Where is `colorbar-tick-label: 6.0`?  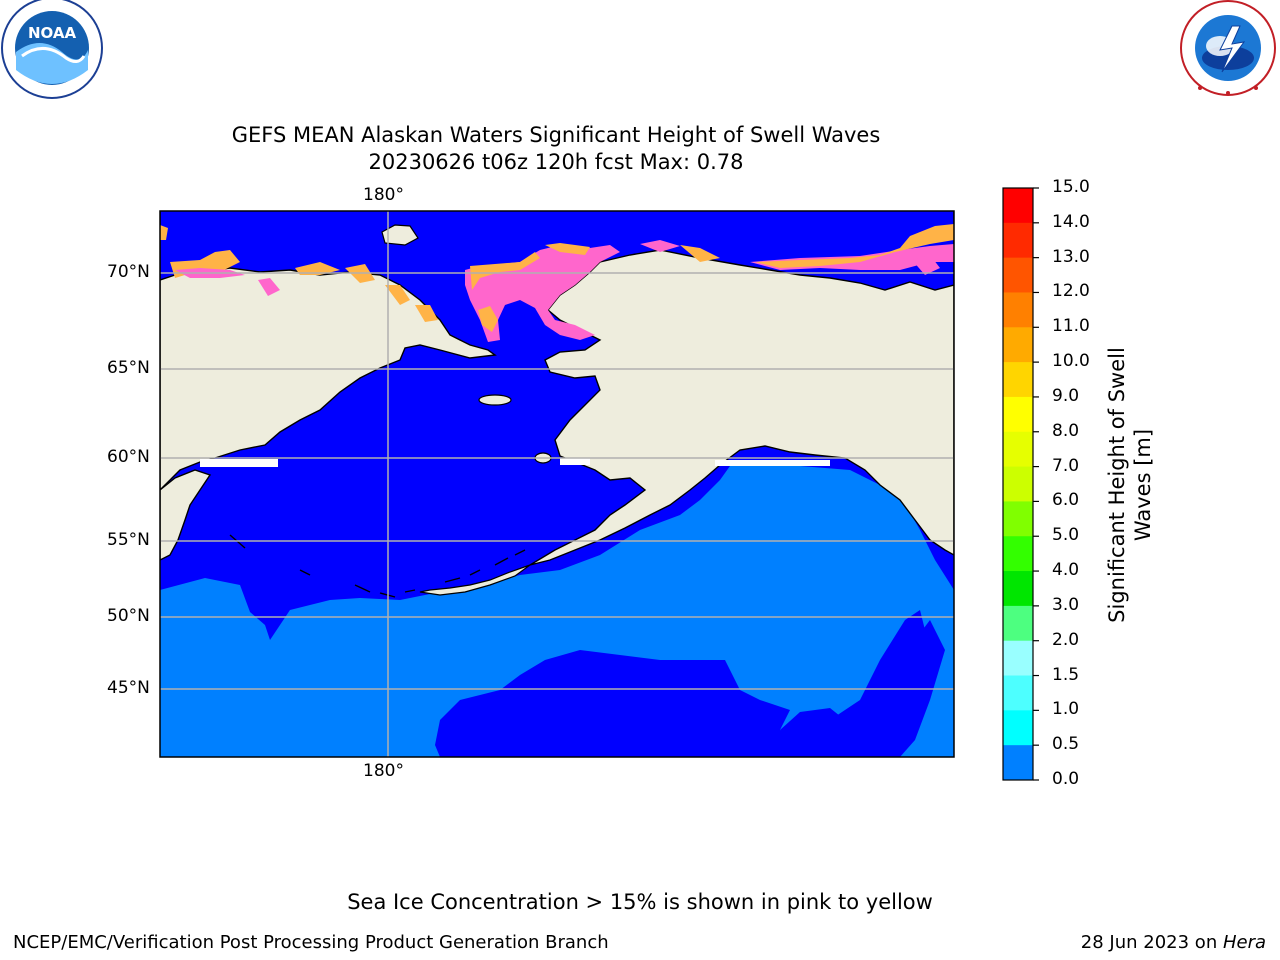 colorbar-tick-label: 6.0 is located at coordinates (1066, 500).